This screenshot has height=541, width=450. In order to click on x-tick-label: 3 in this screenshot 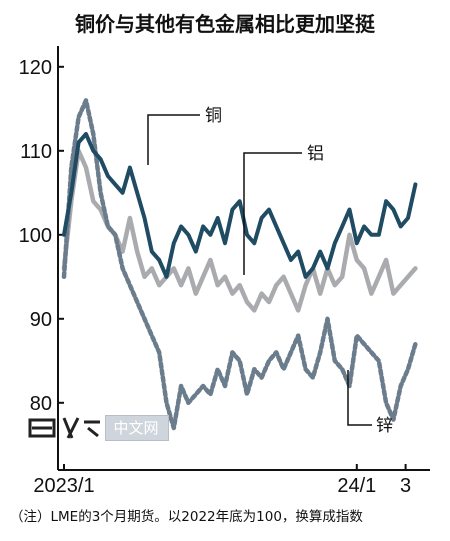, I will do `click(405, 486)`.